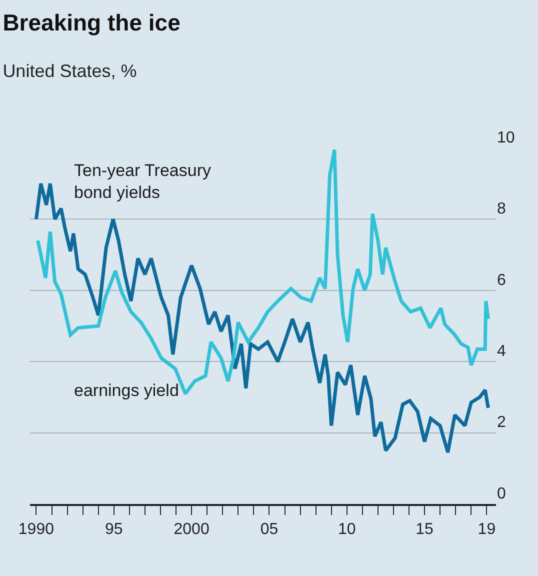  What do you see at coordinates (269, 529) in the screenshot?
I see `x-tick-label: 05` at bounding box center [269, 529].